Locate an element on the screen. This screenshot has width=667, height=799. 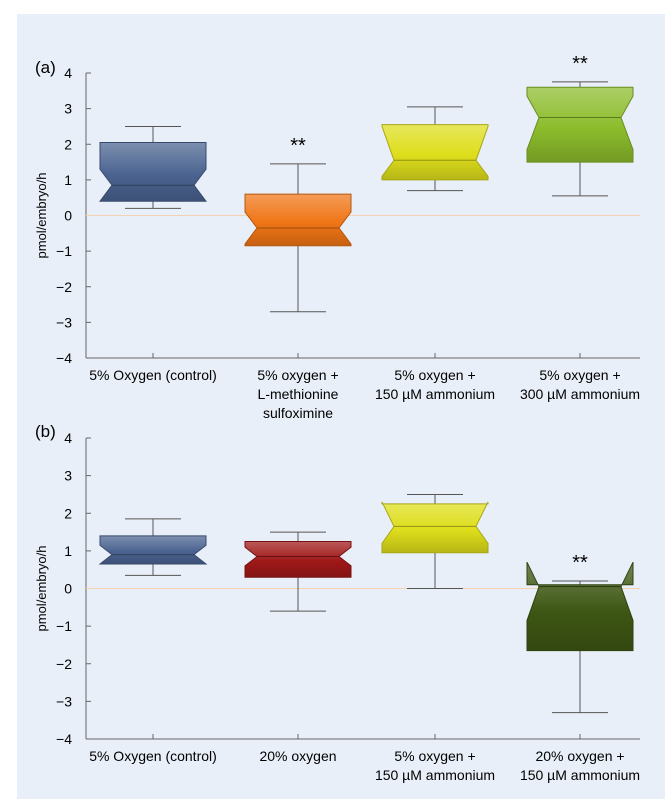
category-label-line: 20% oxygen is located at coordinates (297, 756).